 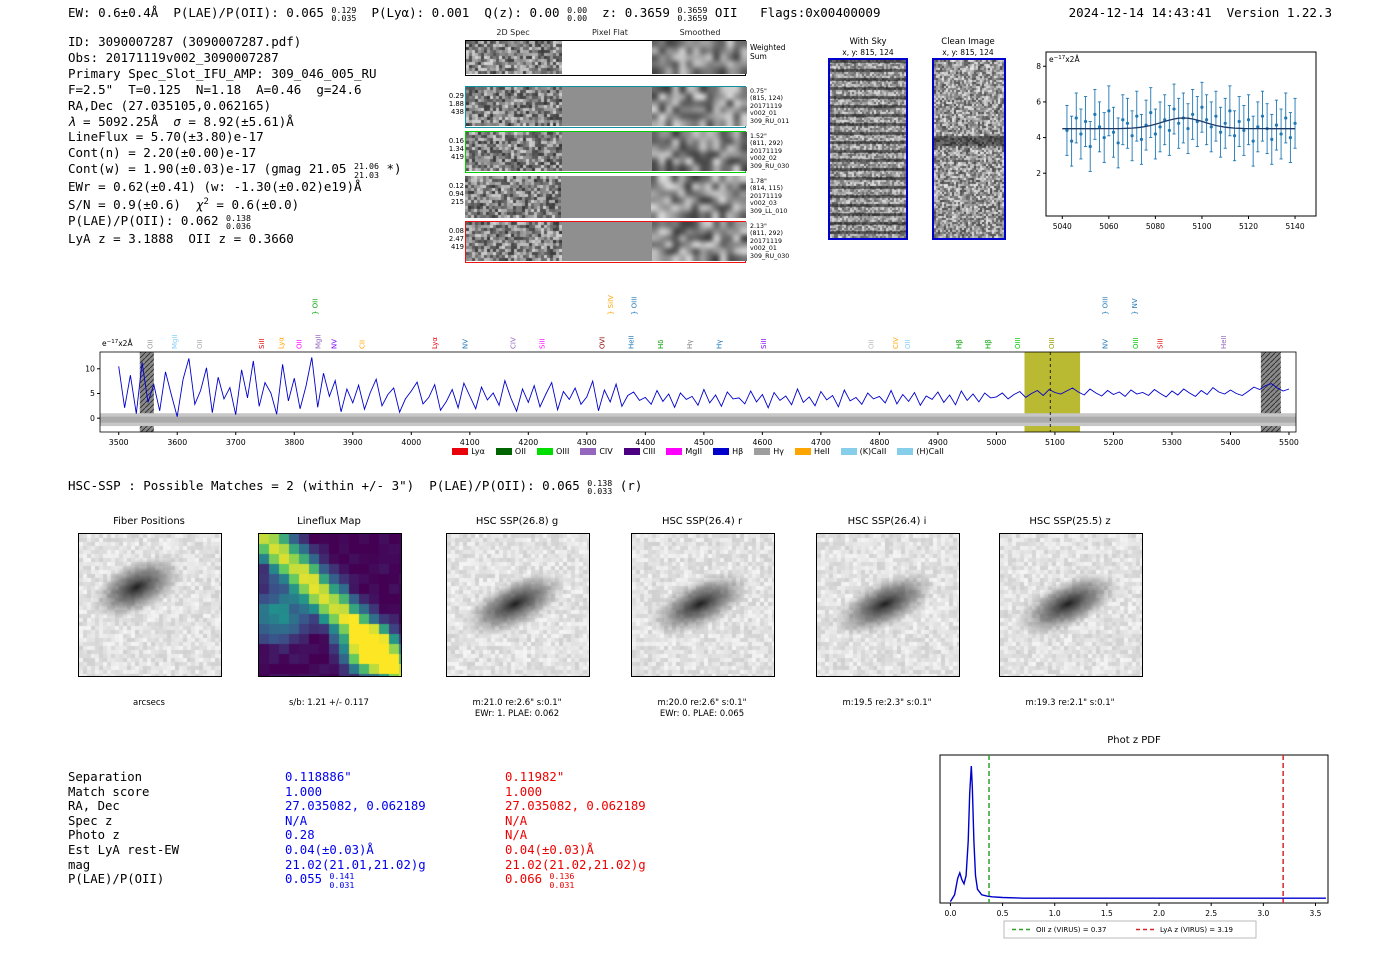 What do you see at coordinates (535, 777) in the screenshot?
I see `match-value-cat2: 0.11982"` at bounding box center [535, 777].